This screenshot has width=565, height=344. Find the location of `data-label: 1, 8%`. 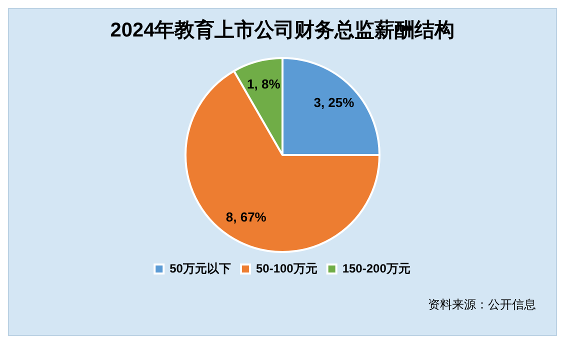

data-label: 1, 8% is located at coordinates (264, 84).